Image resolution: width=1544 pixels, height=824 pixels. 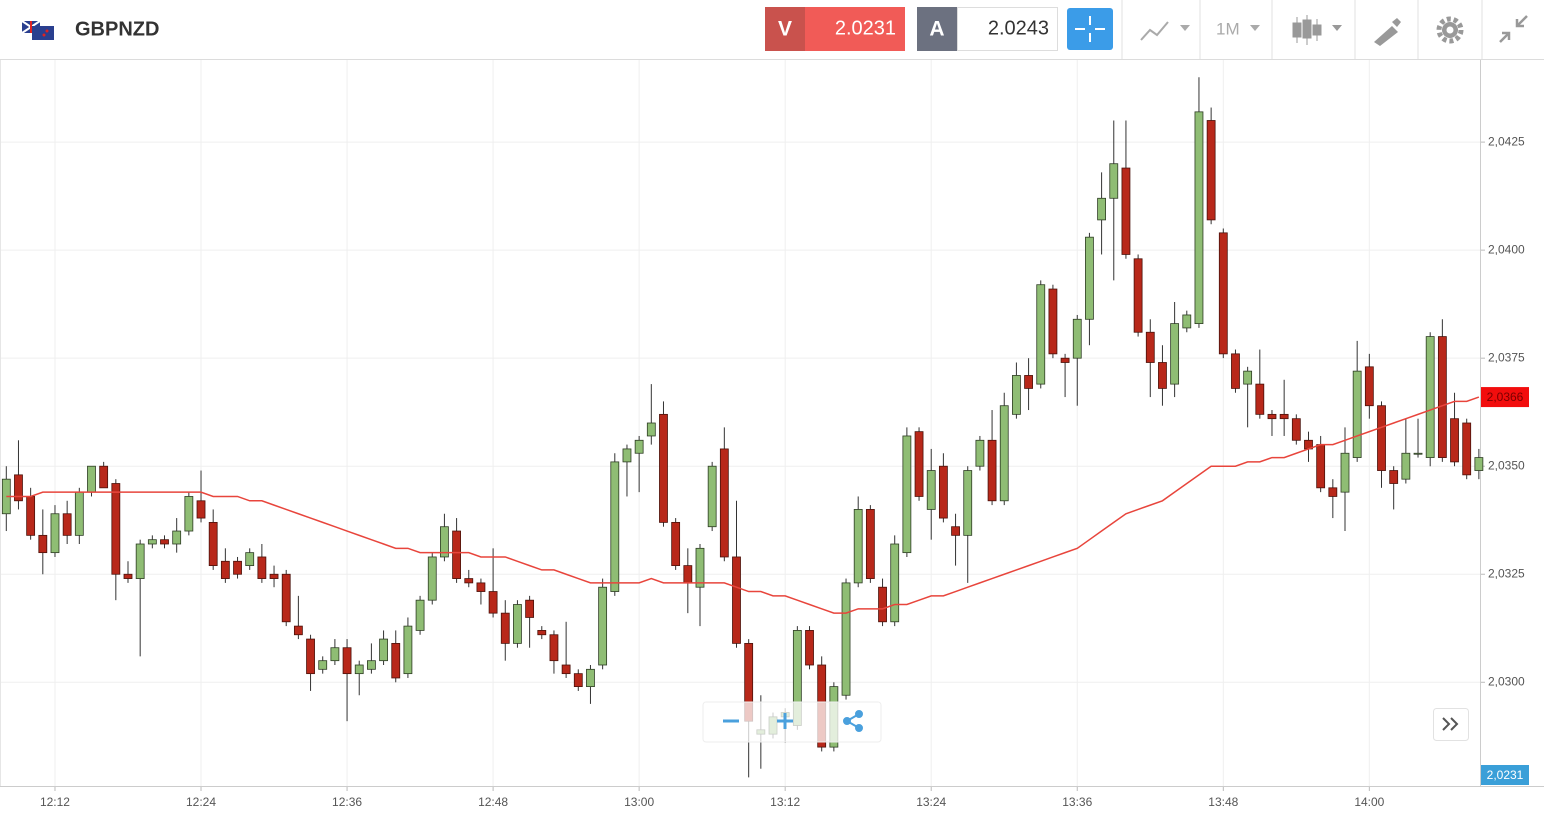 I want to click on draw-tool, so click(x=1387, y=32).